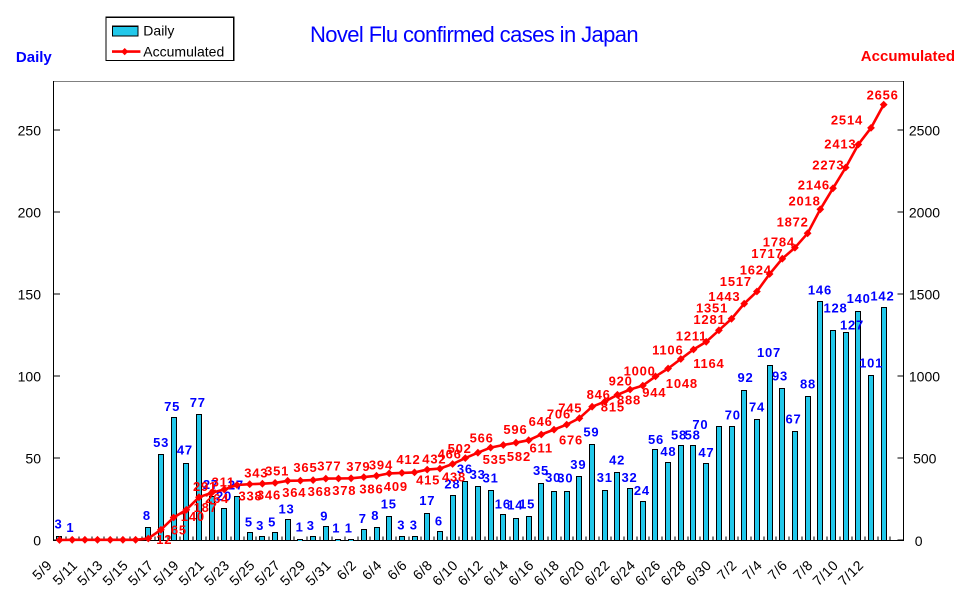  I want to click on svg-text: 1351, so click(712, 308).